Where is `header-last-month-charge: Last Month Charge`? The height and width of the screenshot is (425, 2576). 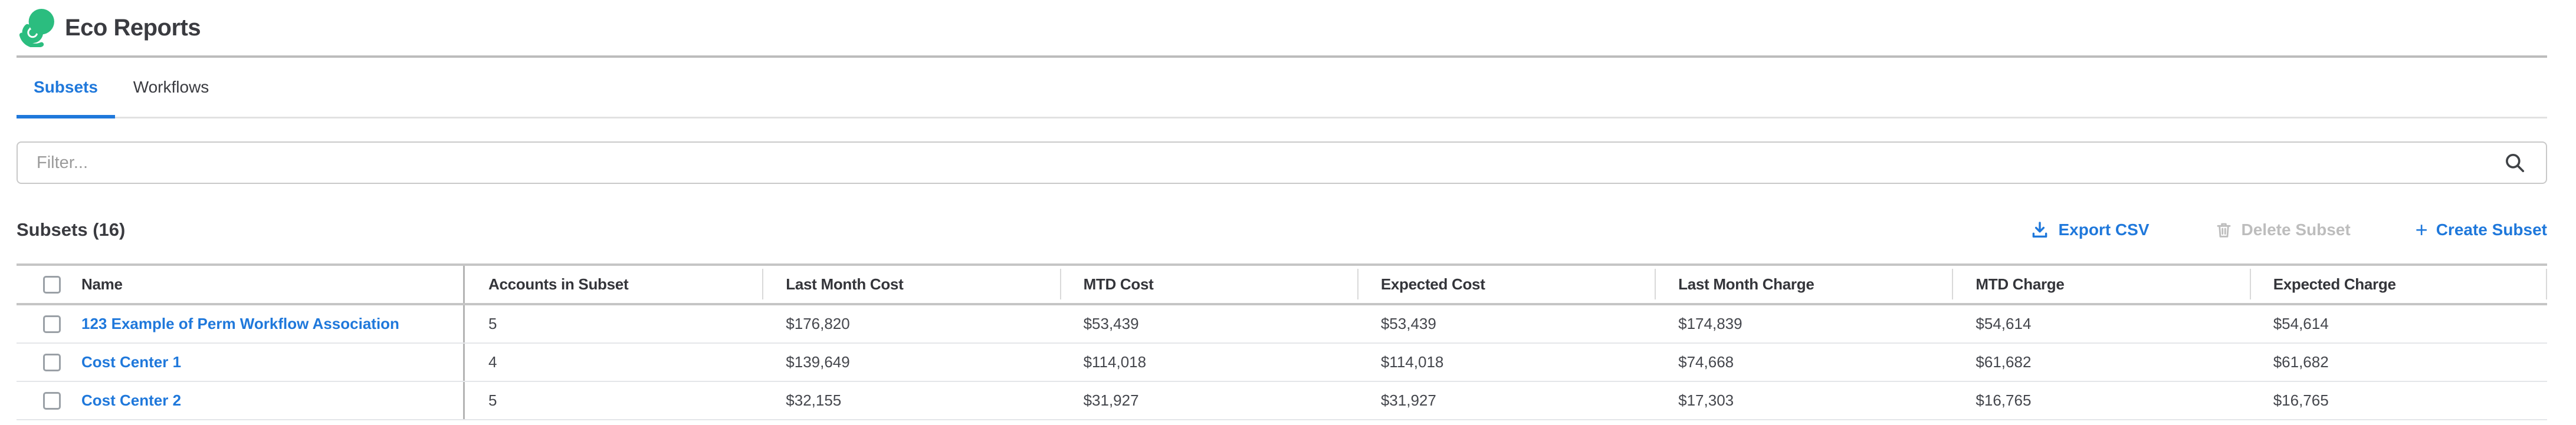 header-last-month-charge: Last Month Charge is located at coordinates (1803, 284).